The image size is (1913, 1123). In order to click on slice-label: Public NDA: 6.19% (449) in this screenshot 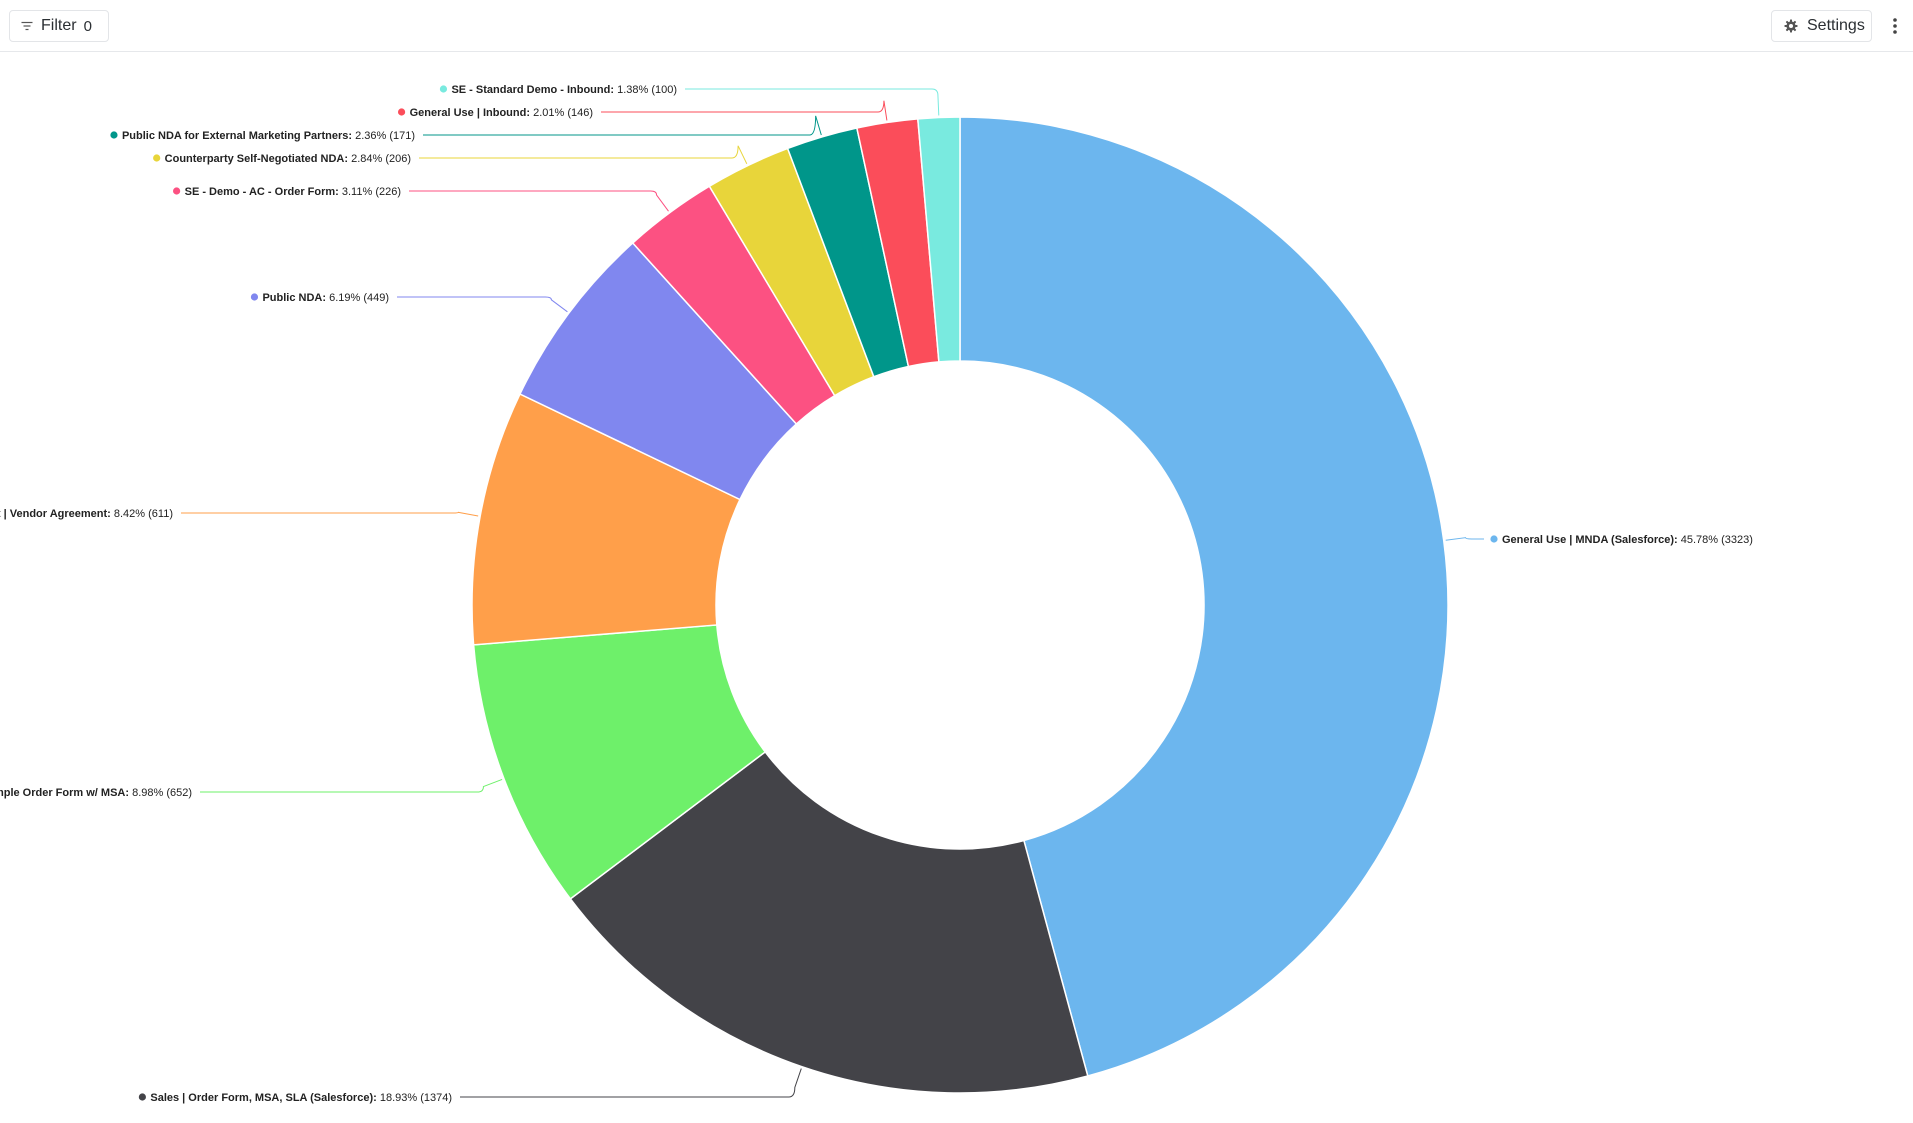, I will do `click(319, 298)`.